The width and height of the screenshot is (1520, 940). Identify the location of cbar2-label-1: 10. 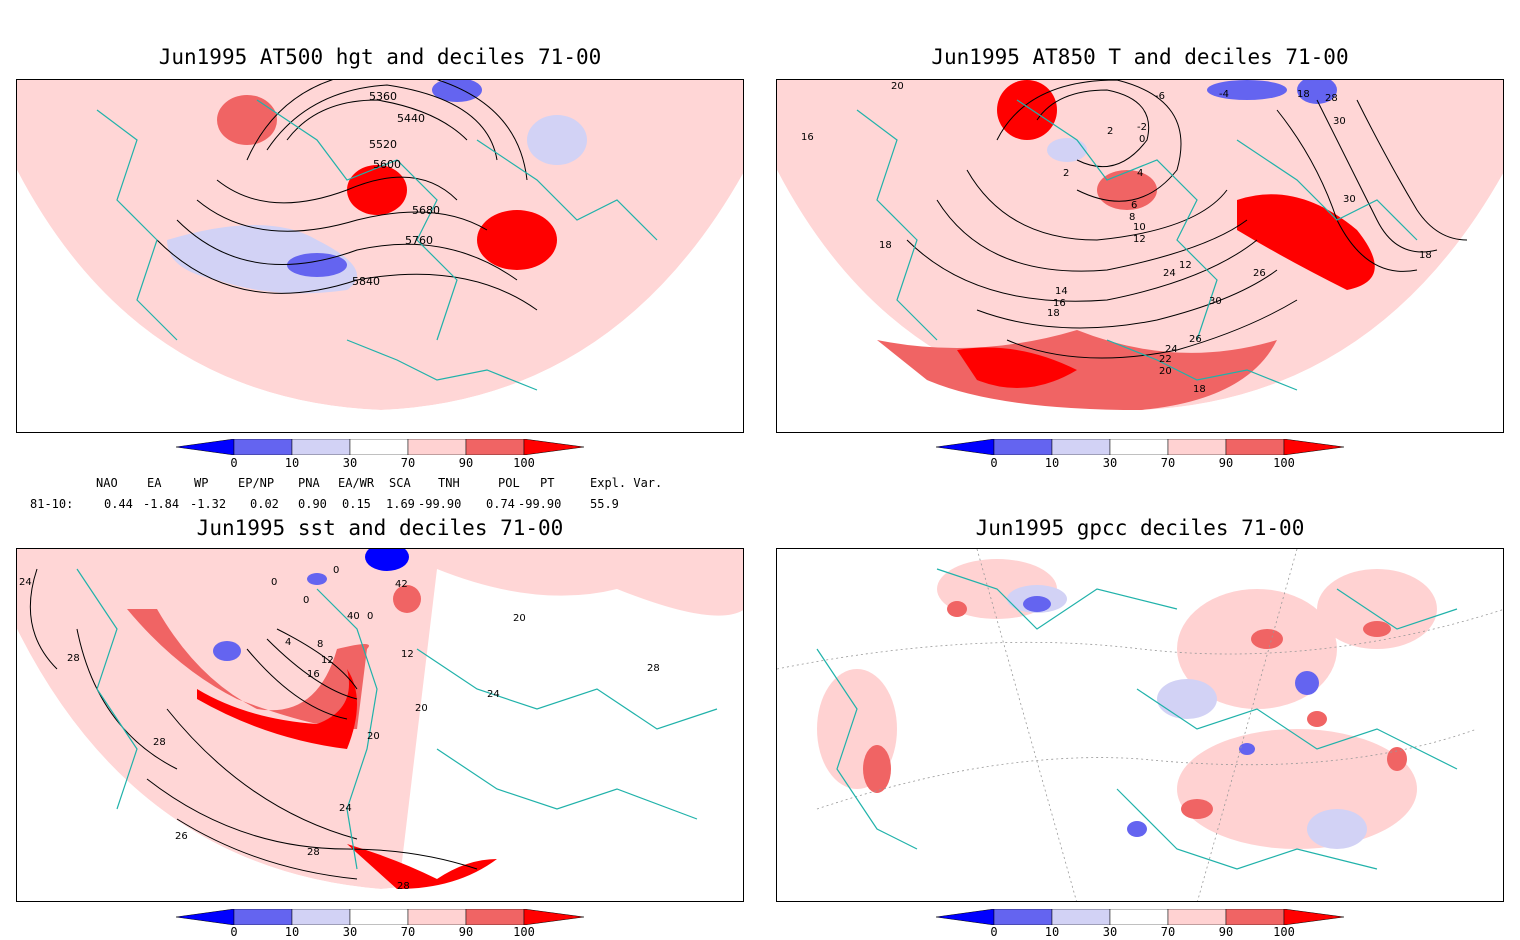
(1052, 463).